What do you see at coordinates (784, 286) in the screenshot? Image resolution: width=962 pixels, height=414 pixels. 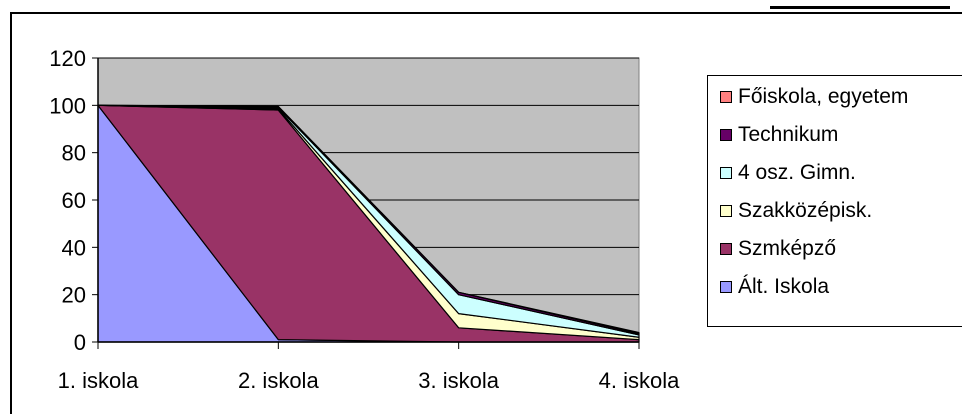 I see `legend-label: Ált. Iskola` at bounding box center [784, 286].